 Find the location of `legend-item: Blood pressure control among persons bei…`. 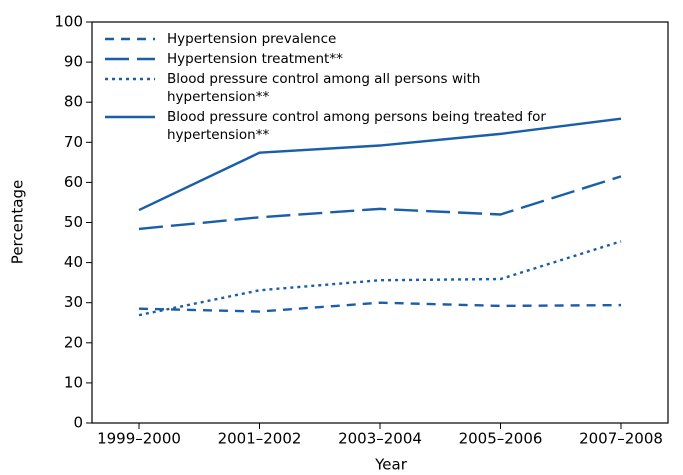

legend-item: Blood pressure control among persons bei… is located at coordinates (325, 126).